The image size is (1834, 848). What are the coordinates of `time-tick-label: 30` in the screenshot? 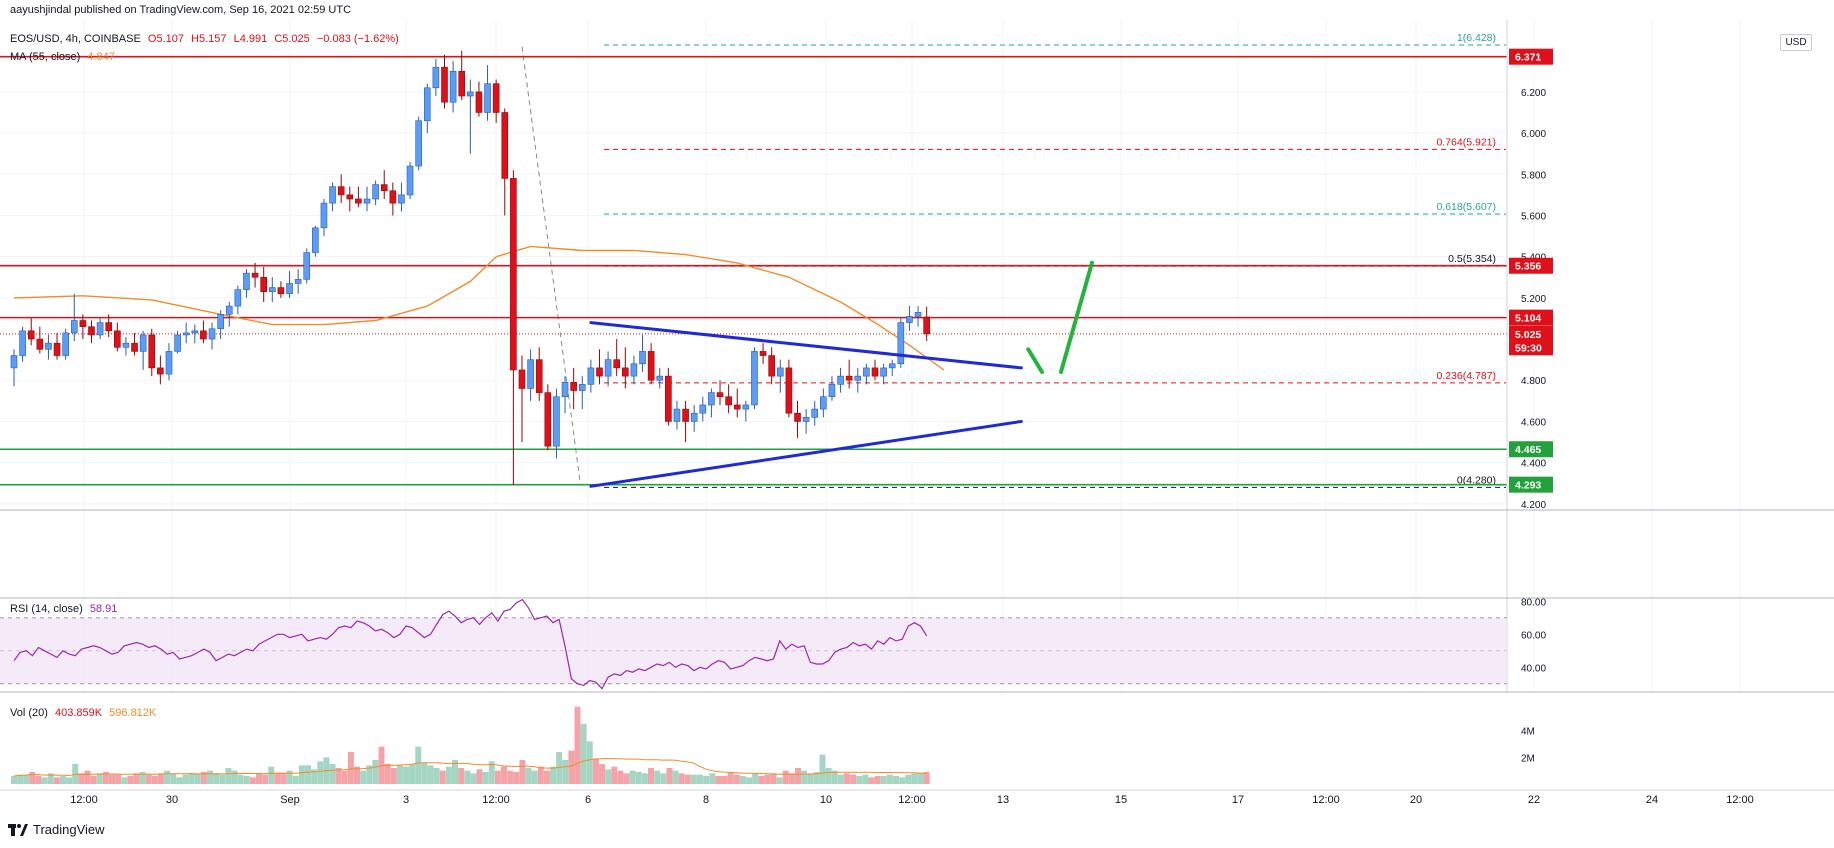 It's located at (172, 800).